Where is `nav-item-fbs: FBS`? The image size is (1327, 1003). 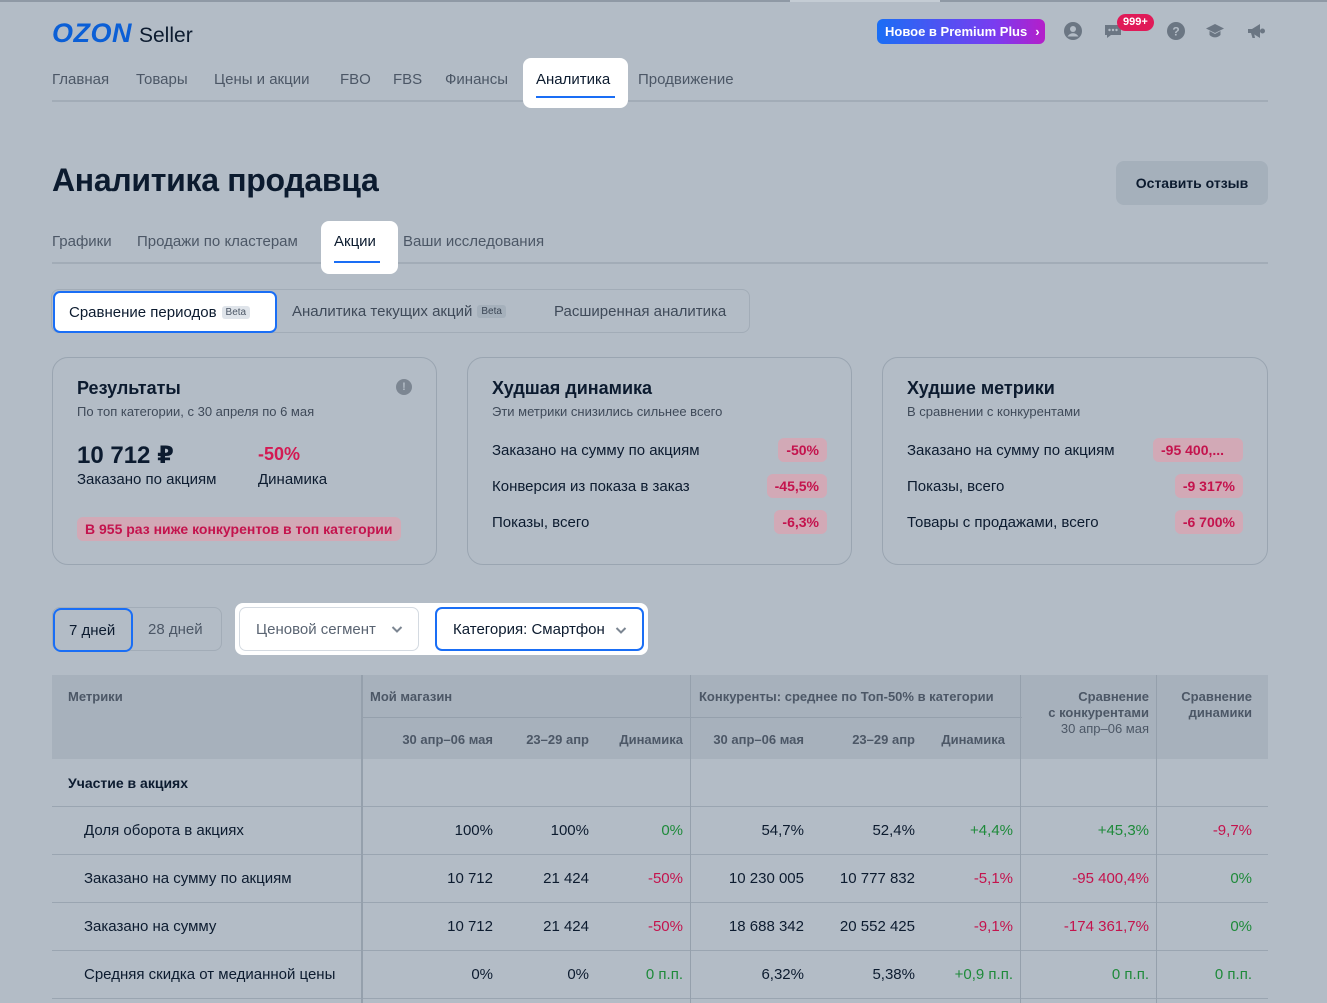
nav-item-fbs: FBS is located at coordinates (408, 79).